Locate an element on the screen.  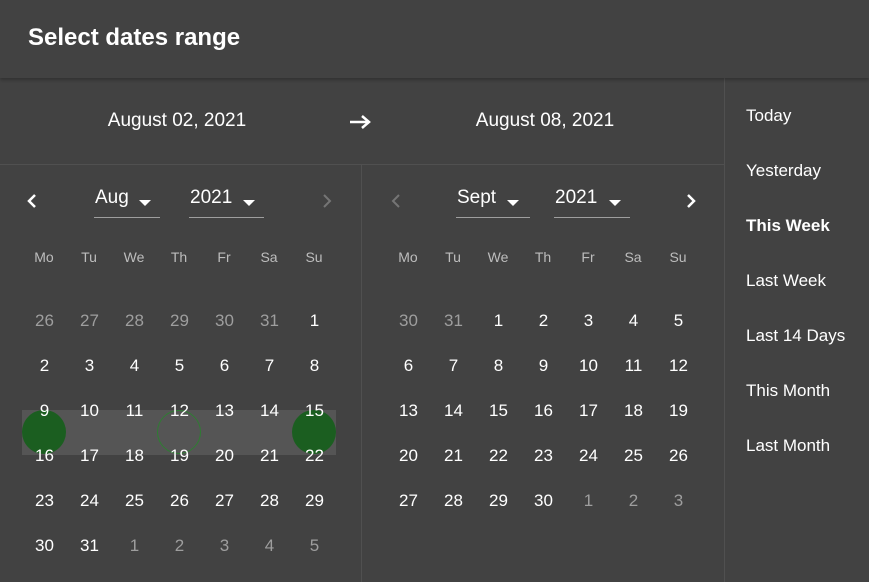
range-end-date: August 08, 2021 is located at coordinates (545, 120).